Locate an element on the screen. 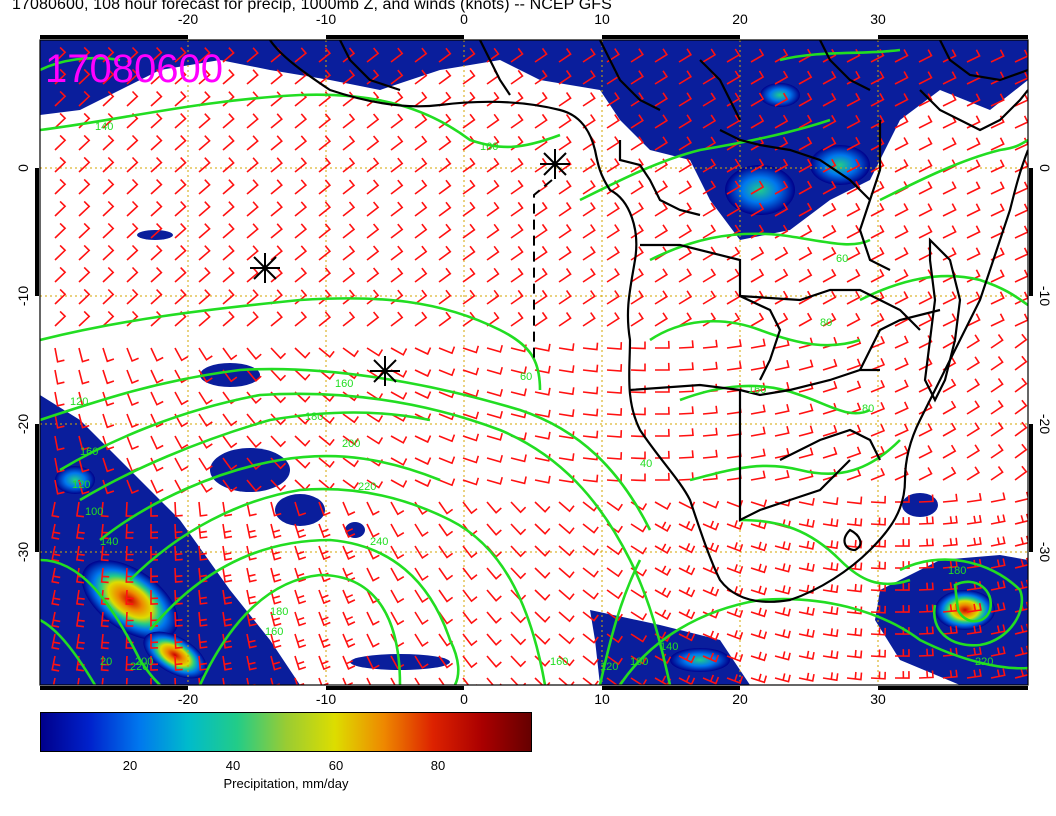 This screenshot has height=816, width=1056. colorbar-tick: 40 is located at coordinates (233, 765).